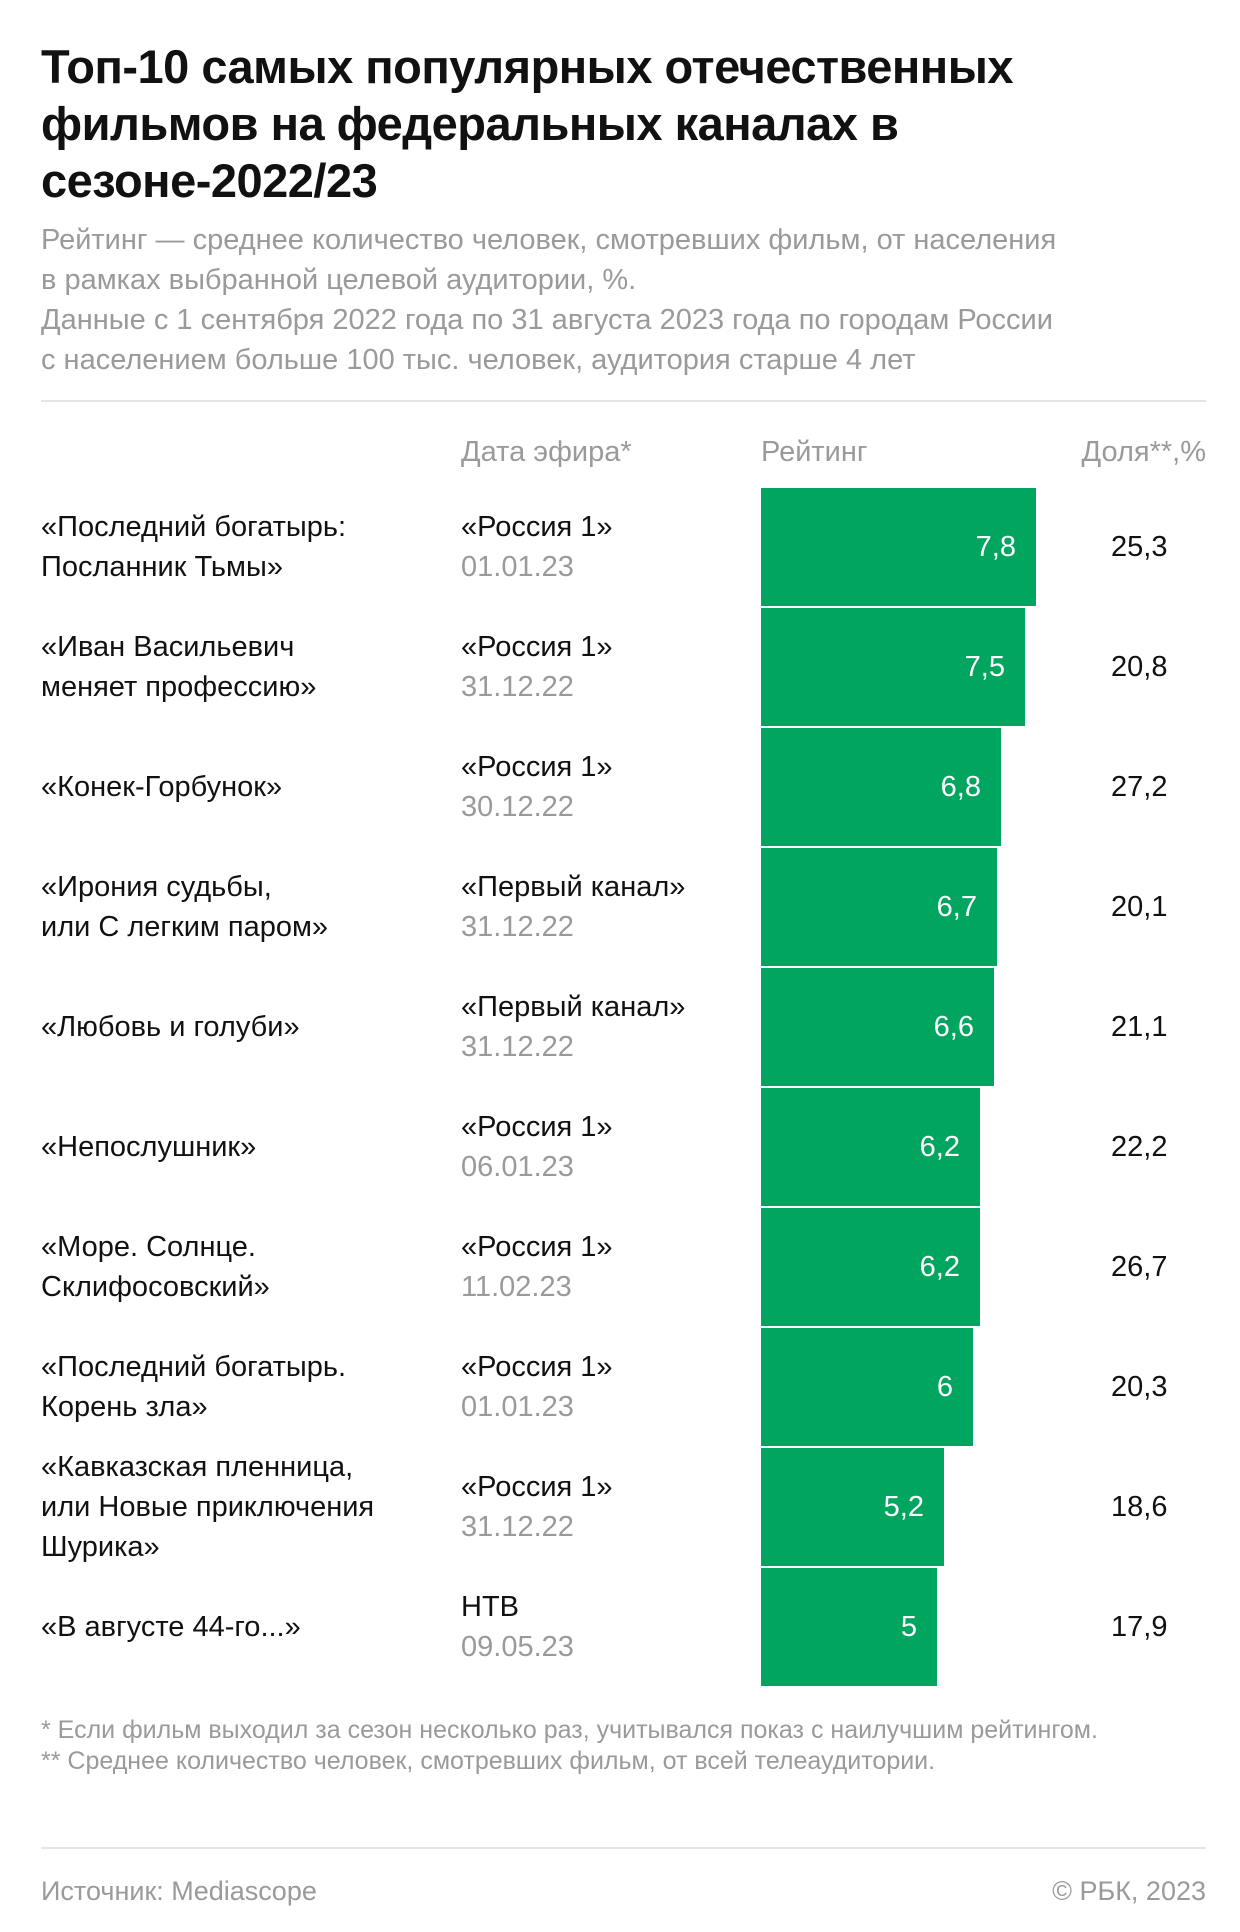 This screenshot has width=1240, height=1932. I want to click on film-title: «Конек-Горбунок», so click(162, 787).